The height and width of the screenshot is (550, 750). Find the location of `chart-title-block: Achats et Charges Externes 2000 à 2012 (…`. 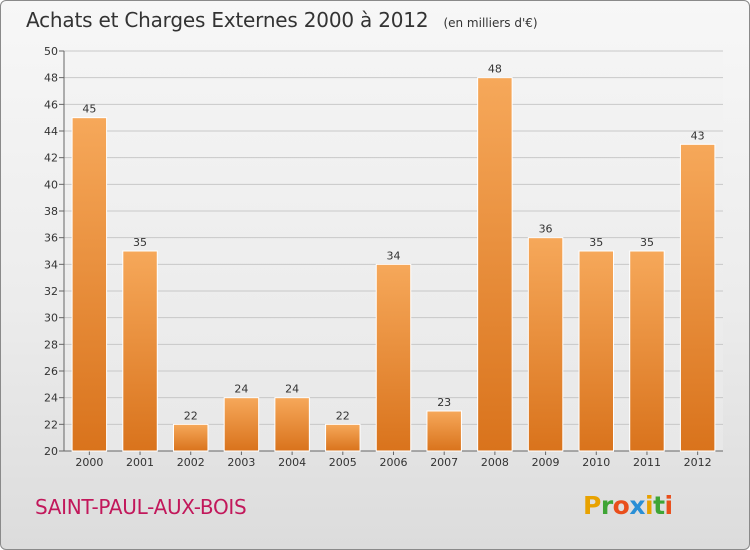

chart-title-block: Achats et Charges Externes 2000 à 2012 (… is located at coordinates (282, 20).